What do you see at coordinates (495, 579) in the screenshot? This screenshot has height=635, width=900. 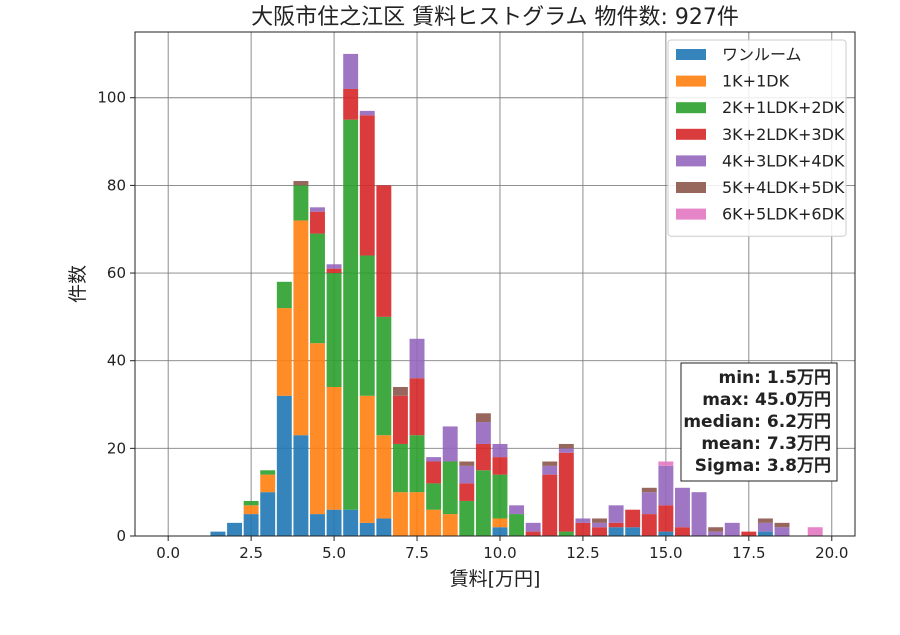 I see `x-axis-label: 賃料[万円]` at bounding box center [495, 579].